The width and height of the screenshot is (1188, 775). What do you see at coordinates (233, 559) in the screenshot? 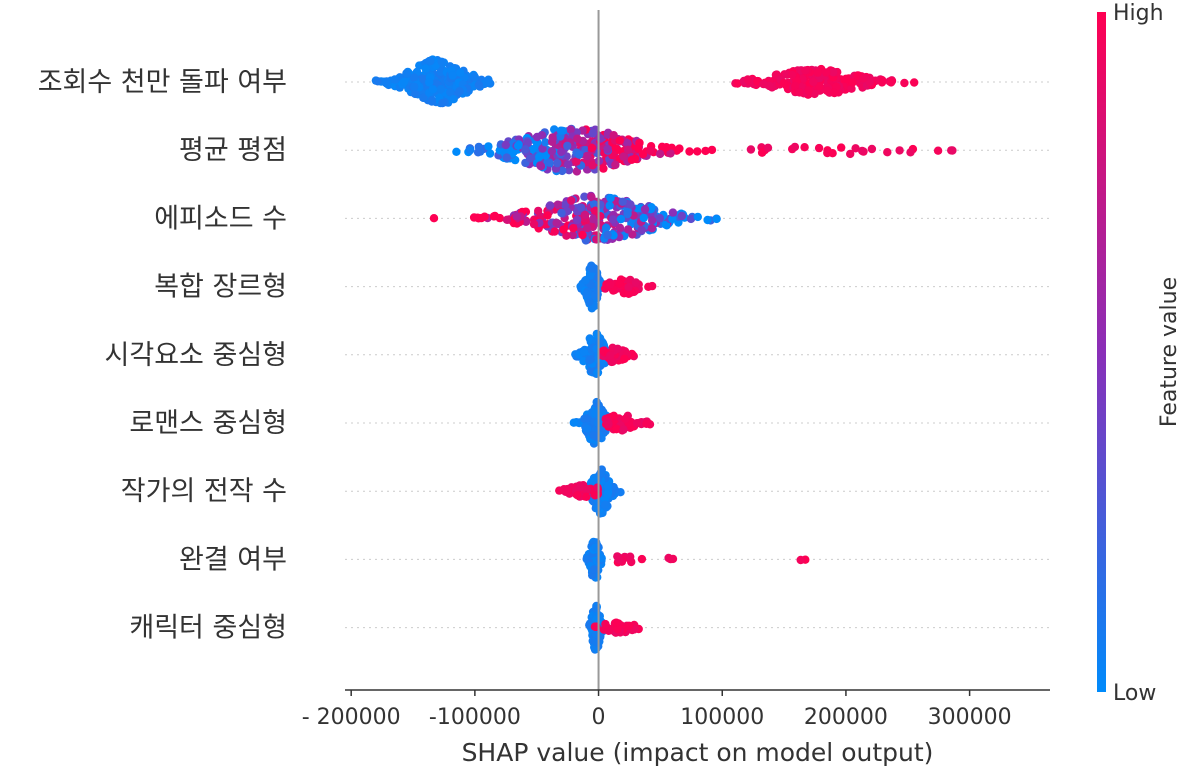
I see `feature-label: 완결 여부` at bounding box center [233, 559].